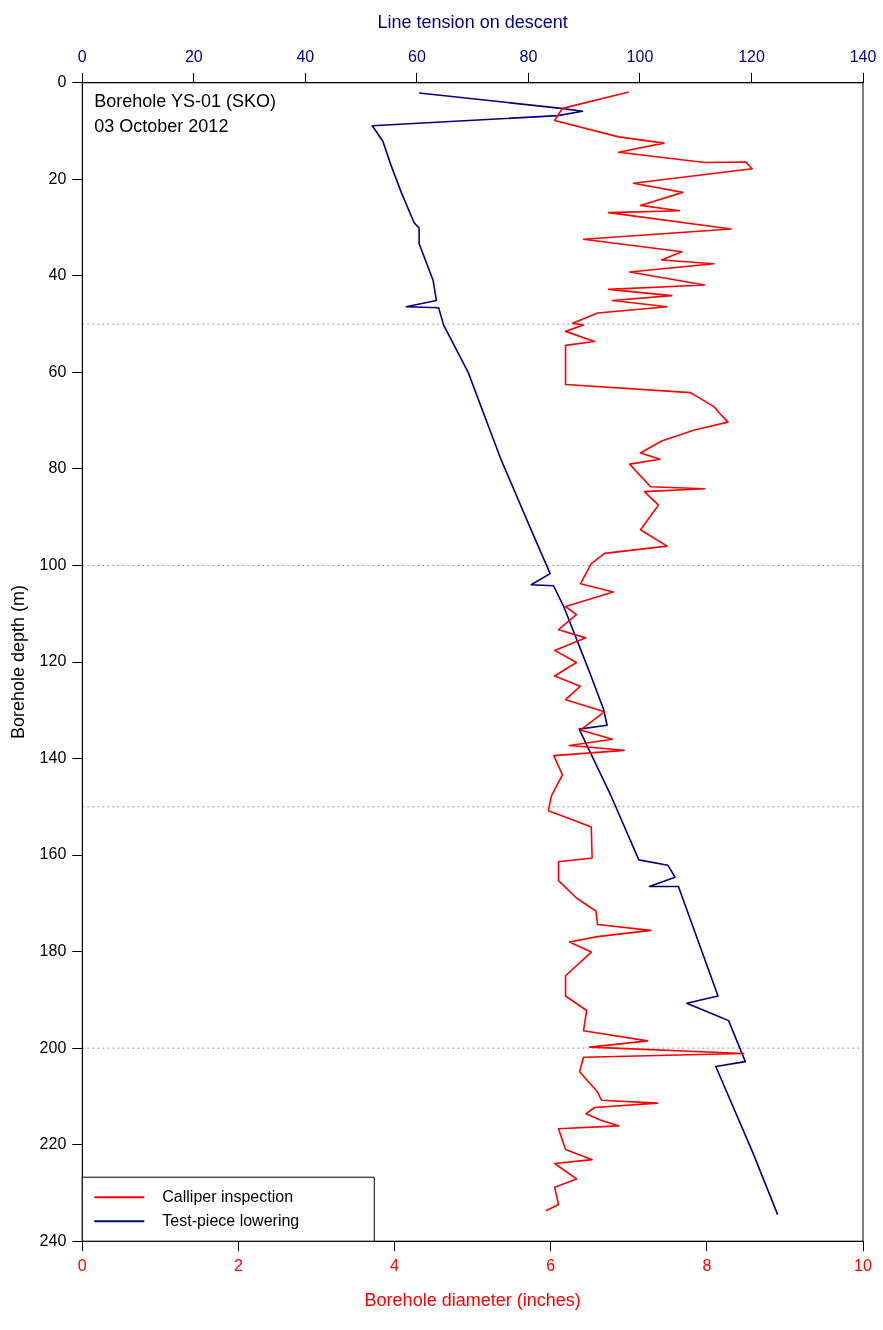 This screenshot has height=1330, width=883. What do you see at coordinates (53, 757) in the screenshot?
I see `y-tick-label: 140` at bounding box center [53, 757].